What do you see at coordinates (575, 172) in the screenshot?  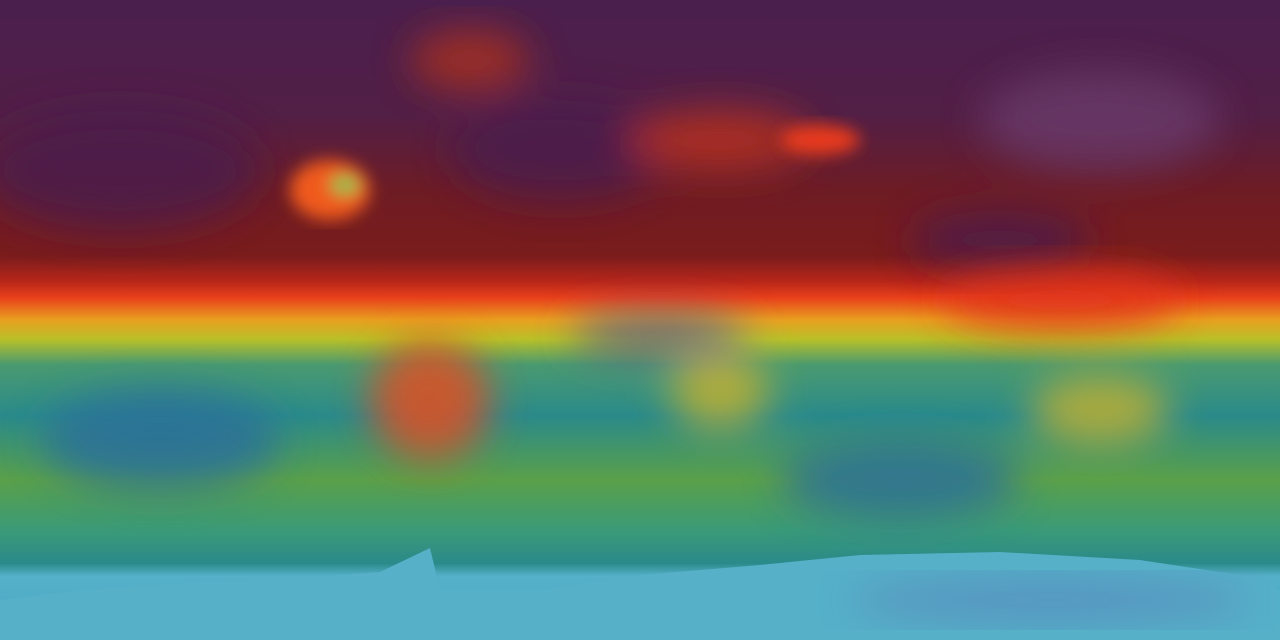 I see `north-america-emissions` at bounding box center [575, 172].